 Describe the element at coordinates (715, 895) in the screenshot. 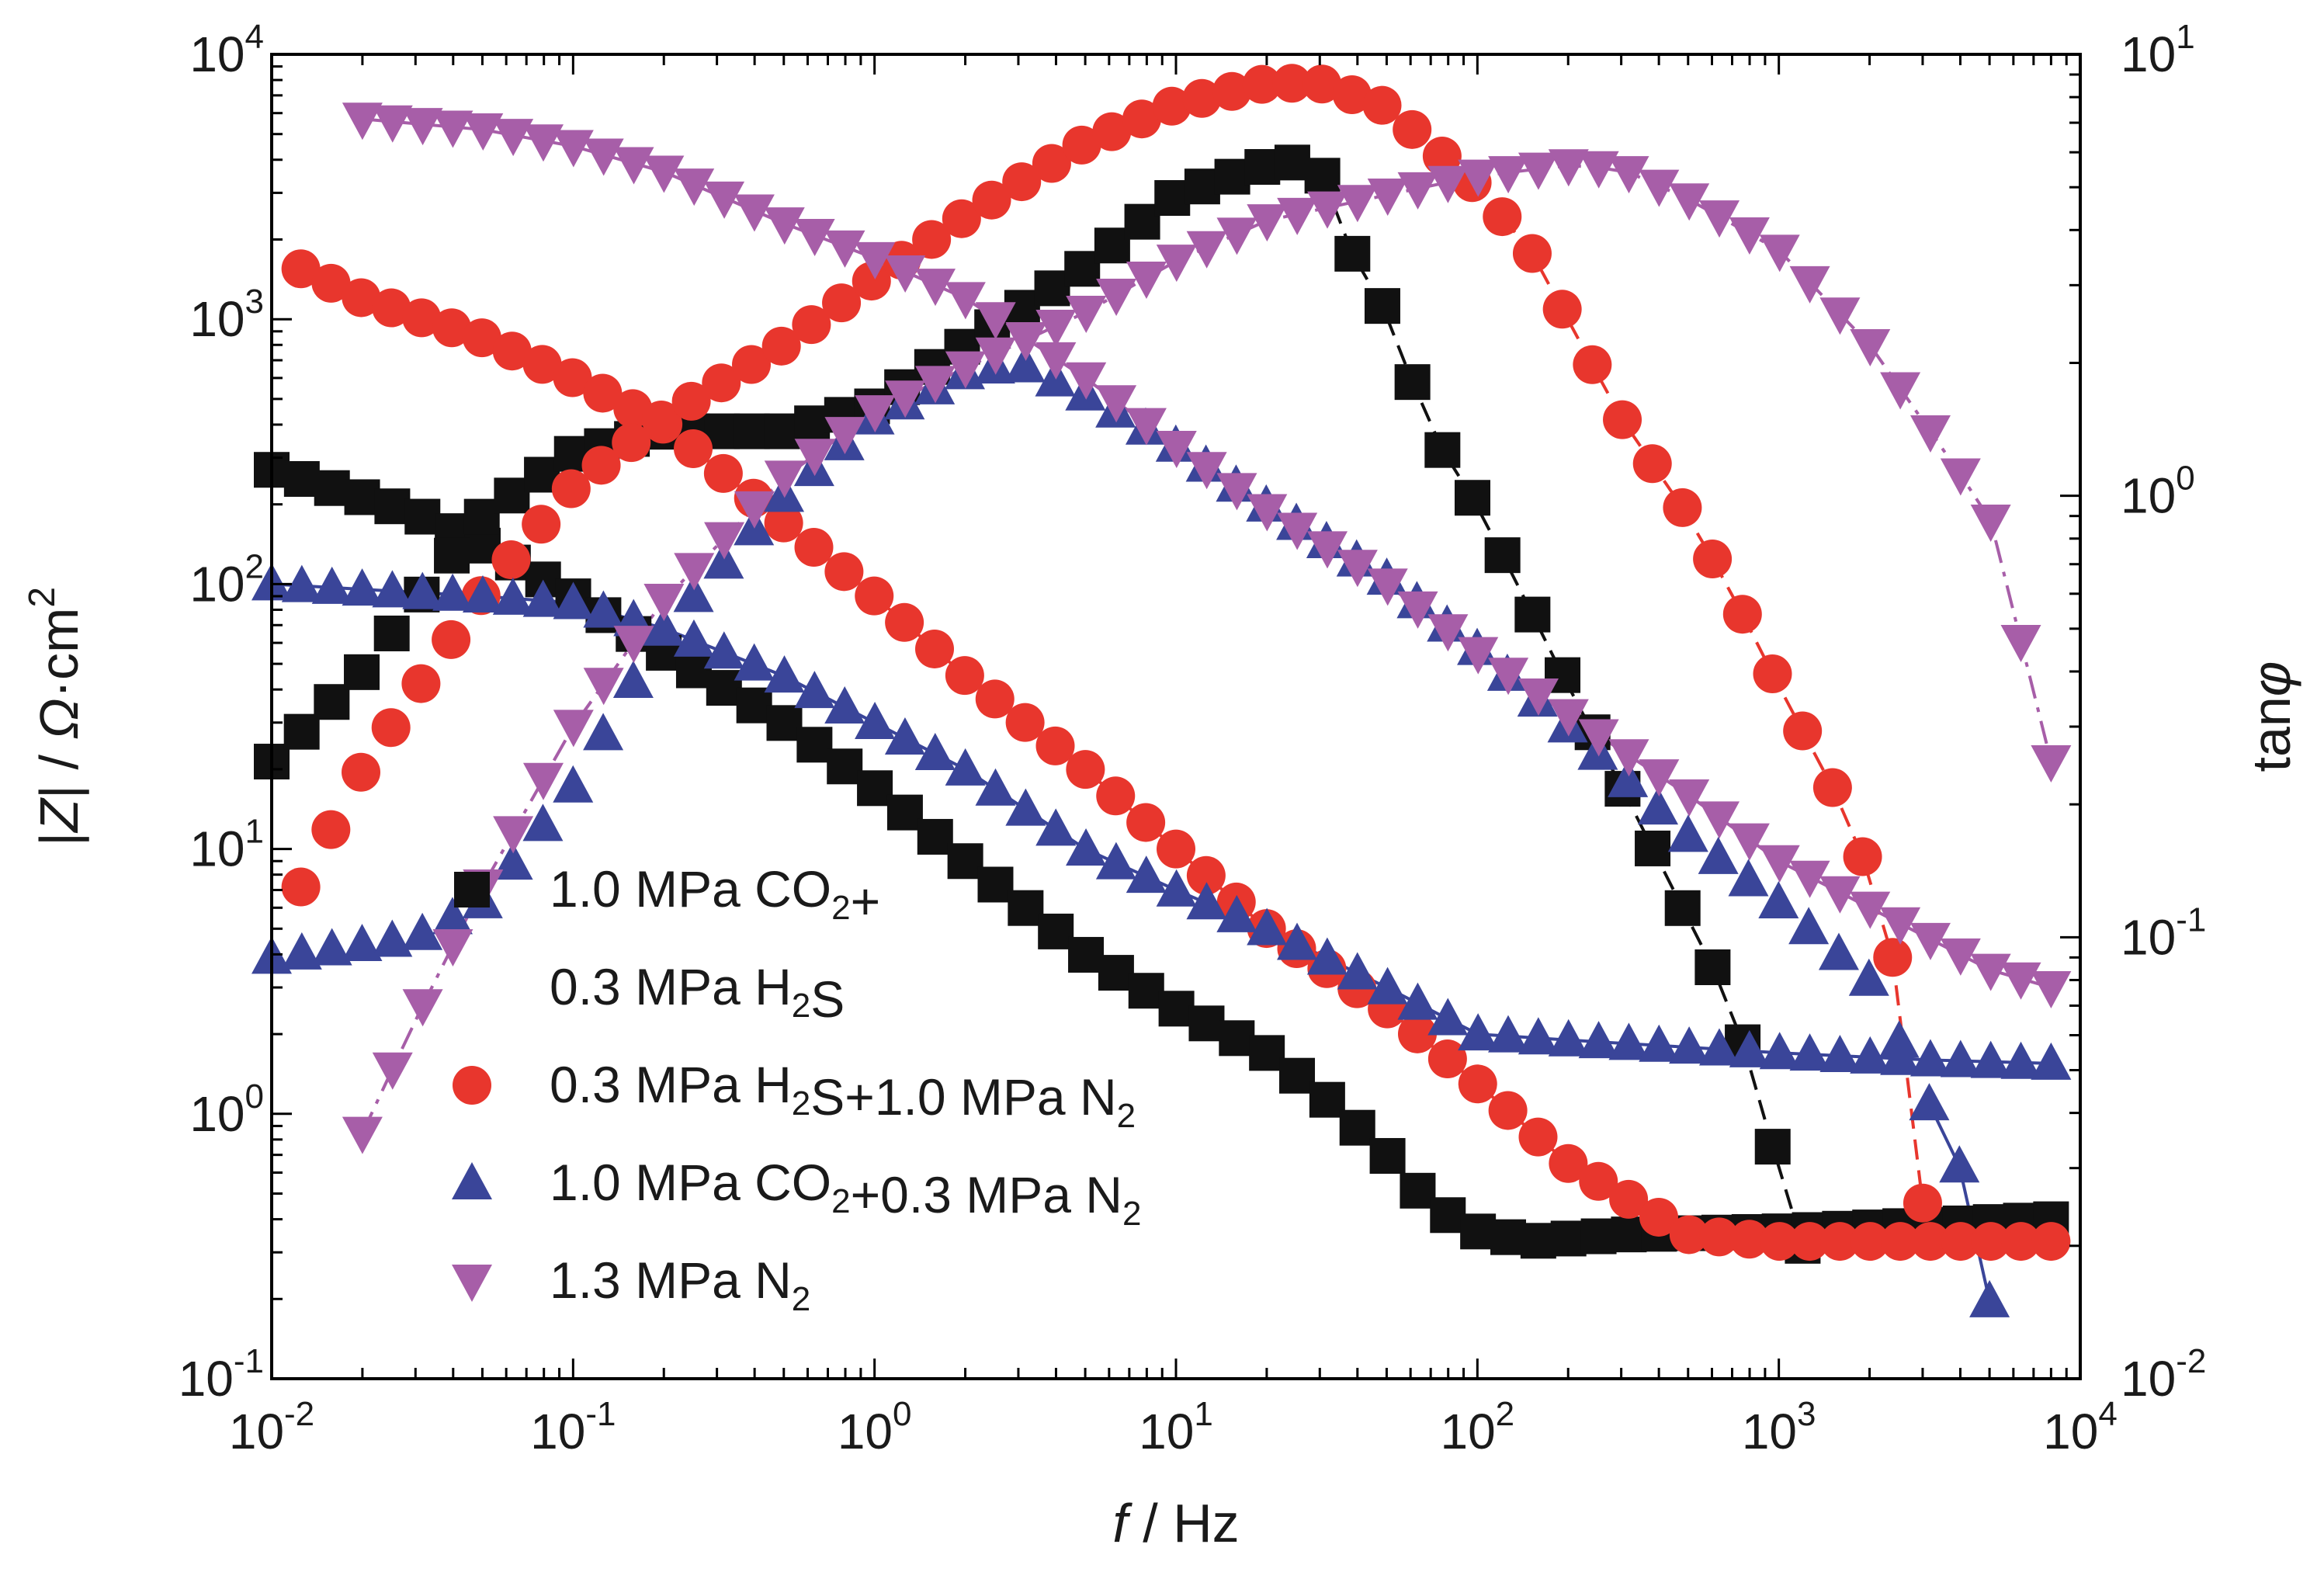

I see `legend-label: 1.0 MPa CO2+` at that location.